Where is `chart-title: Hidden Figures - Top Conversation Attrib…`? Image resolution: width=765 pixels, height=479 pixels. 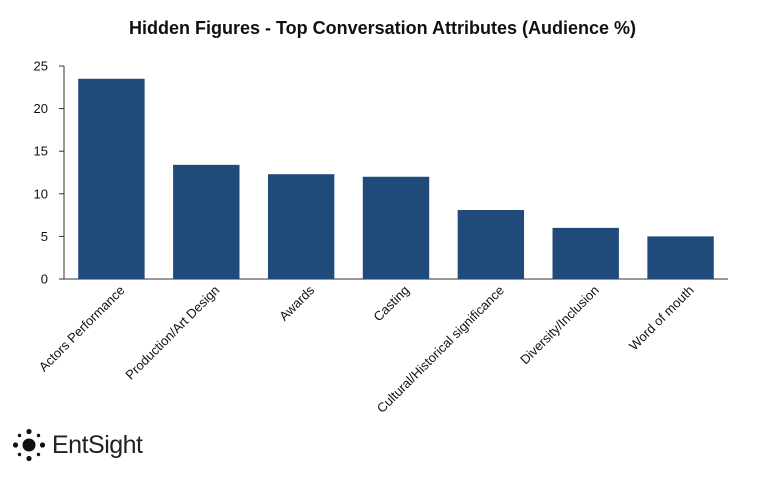 chart-title: Hidden Figures - Top Conversation Attrib… is located at coordinates (382, 28).